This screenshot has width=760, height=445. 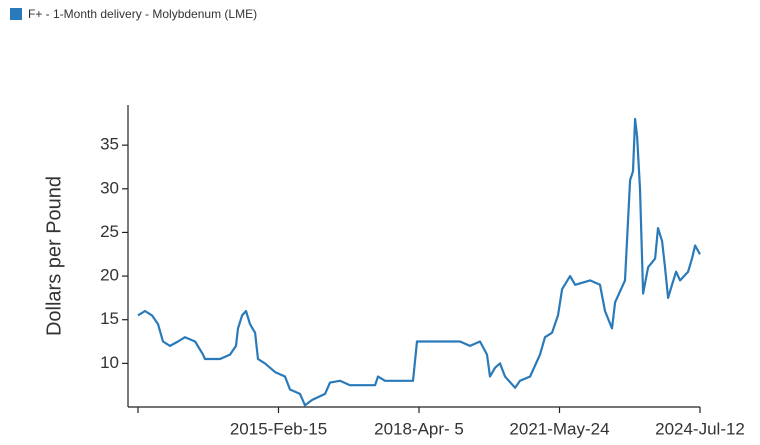 What do you see at coordinates (109, 318) in the screenshot?
I see `y-tick-label: 15` at bounding box center [109, 318].